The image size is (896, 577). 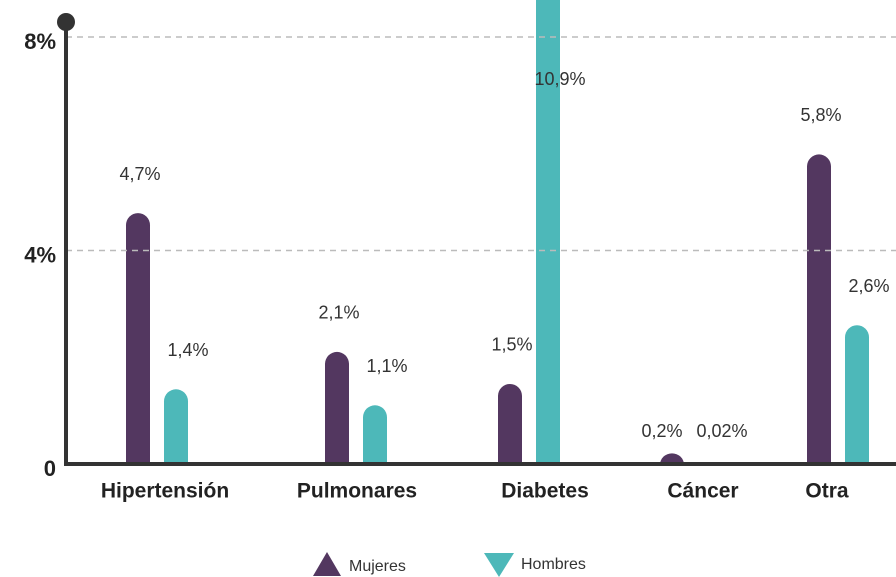 What do you see at coordinates (386, 366) in the screenshot?
I see `data-label: 1,1%` at bounding box center [386, 366].